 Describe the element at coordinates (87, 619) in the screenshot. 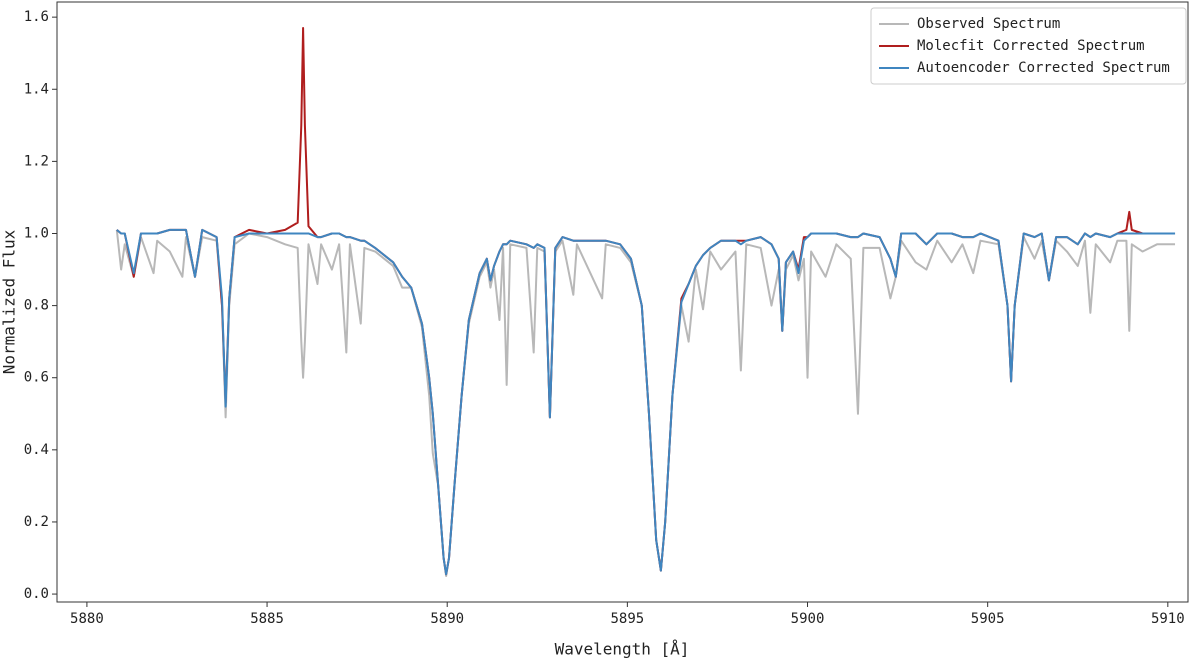

I see `x-tick-label: 5880` at that location.